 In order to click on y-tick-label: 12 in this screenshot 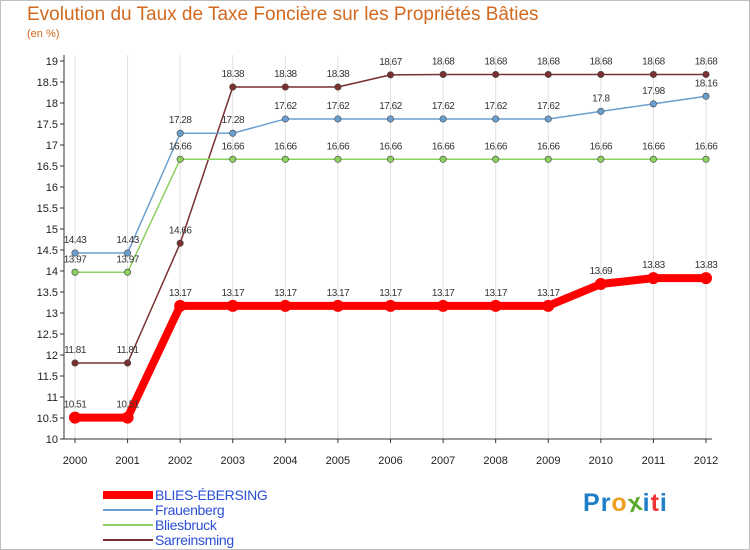, I will do `click(52, 356)`.